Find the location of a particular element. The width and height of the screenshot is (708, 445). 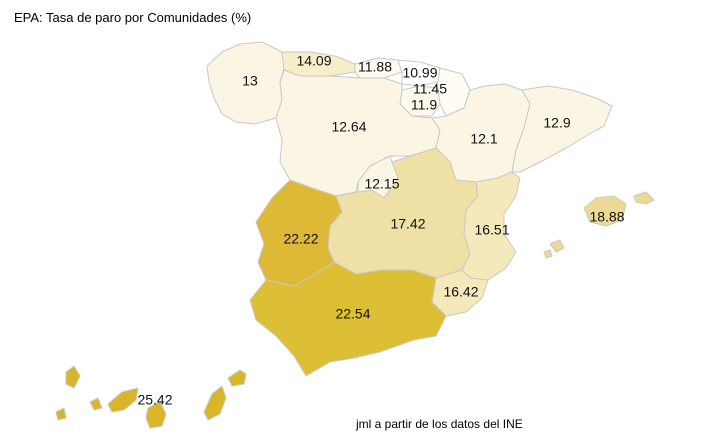

label-pais-vasco: 10.99 is located at coordinates (419, 73).